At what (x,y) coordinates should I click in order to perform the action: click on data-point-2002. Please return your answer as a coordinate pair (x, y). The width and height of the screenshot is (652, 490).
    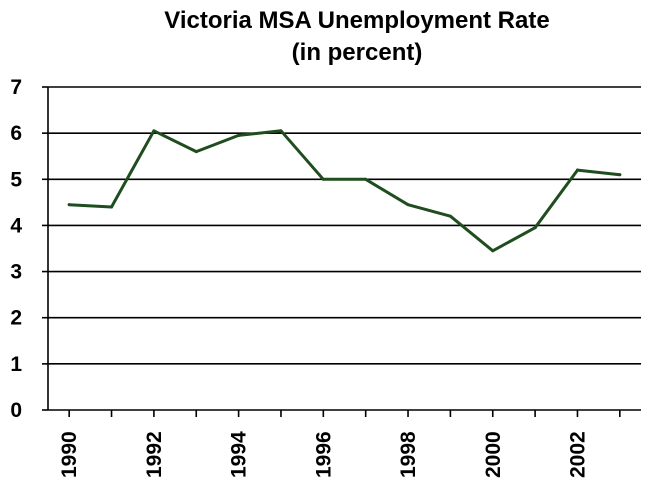
    Looking at the image, I should click on (577, 170).